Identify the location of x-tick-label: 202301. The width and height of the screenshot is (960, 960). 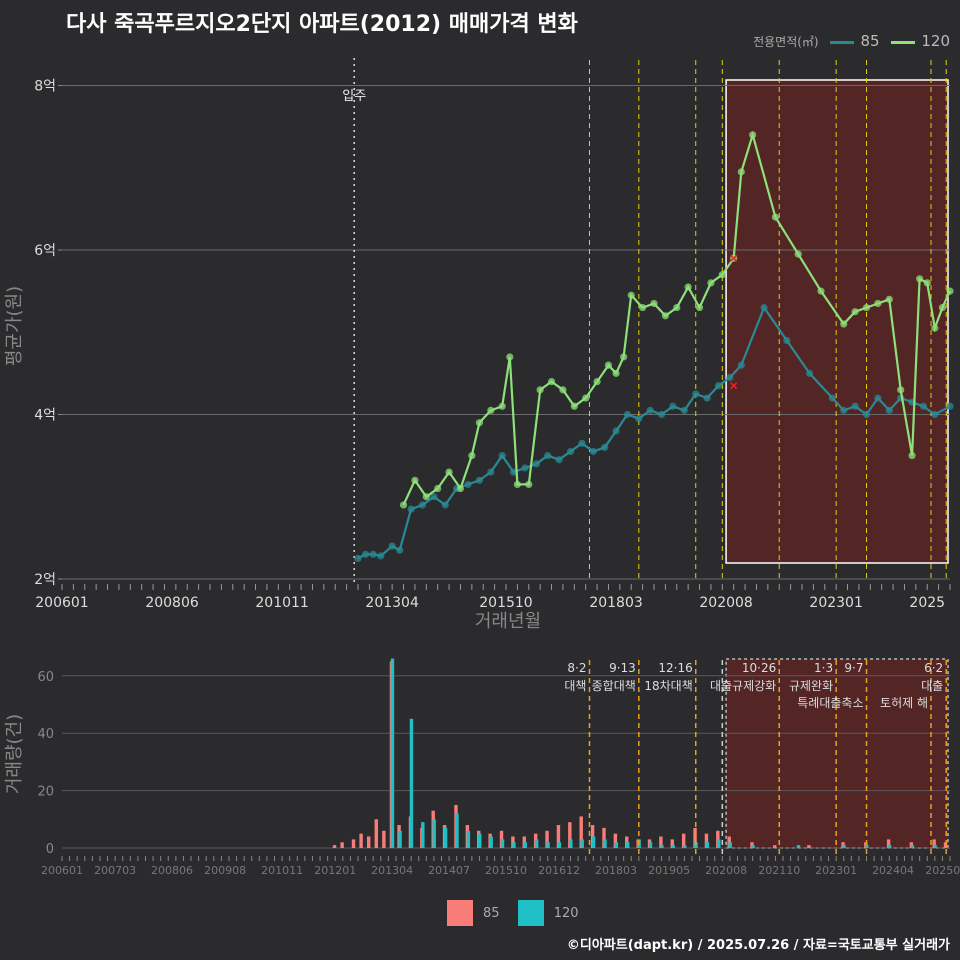
(835, 603).